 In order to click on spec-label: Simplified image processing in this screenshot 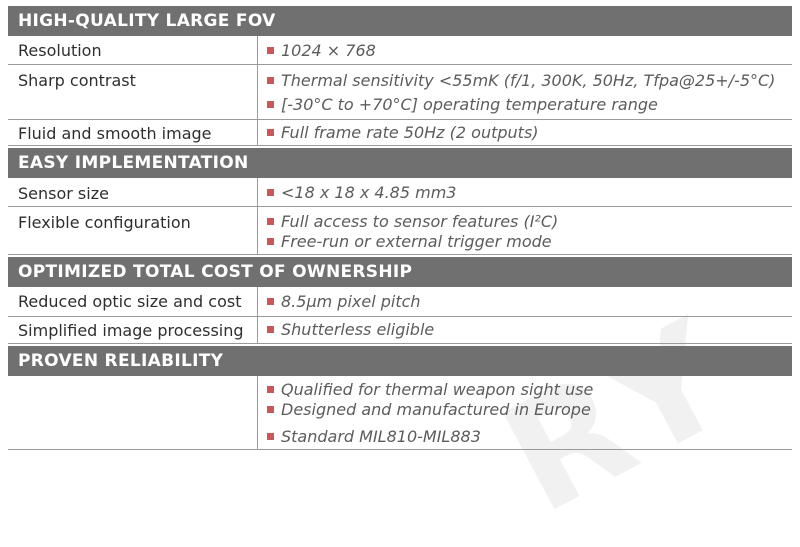, I will do `click(131, 330)`.